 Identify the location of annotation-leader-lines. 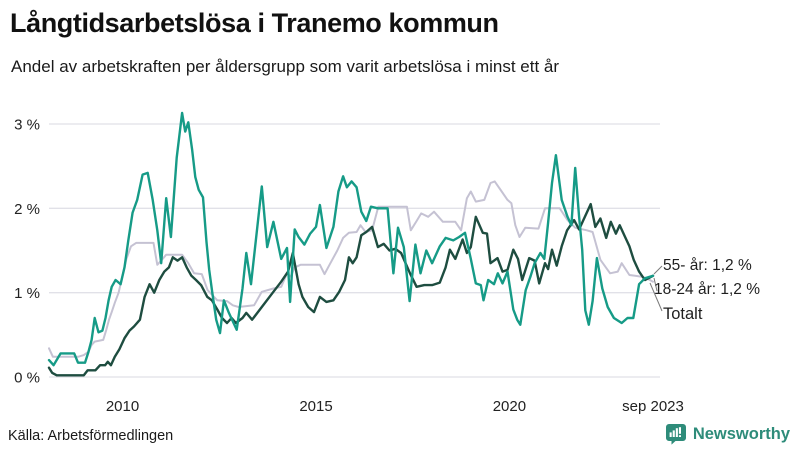
(656, 288).